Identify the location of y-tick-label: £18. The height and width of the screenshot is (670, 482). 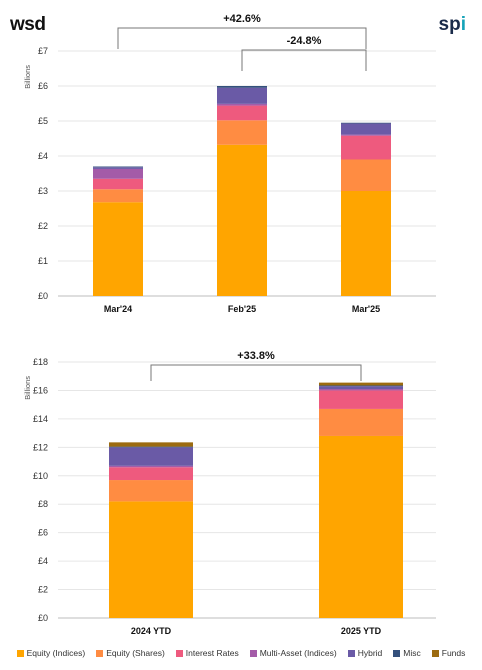
(40, 362).